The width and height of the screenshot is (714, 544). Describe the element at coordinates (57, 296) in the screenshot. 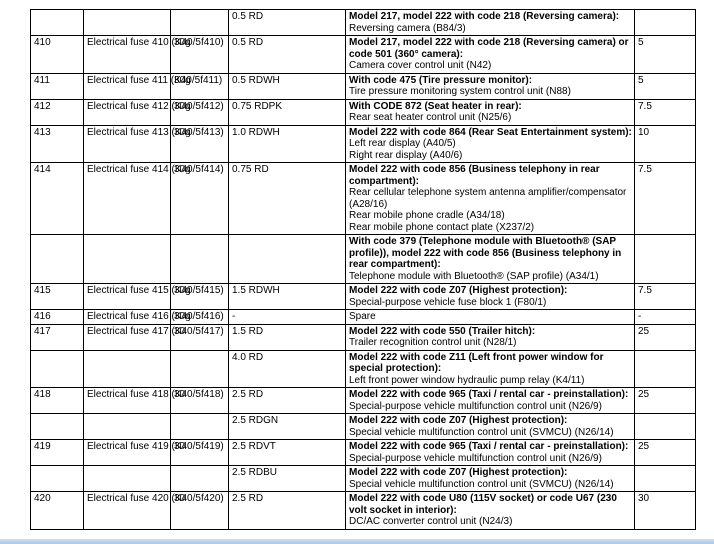

I see `fuse-number: 415` at that location.